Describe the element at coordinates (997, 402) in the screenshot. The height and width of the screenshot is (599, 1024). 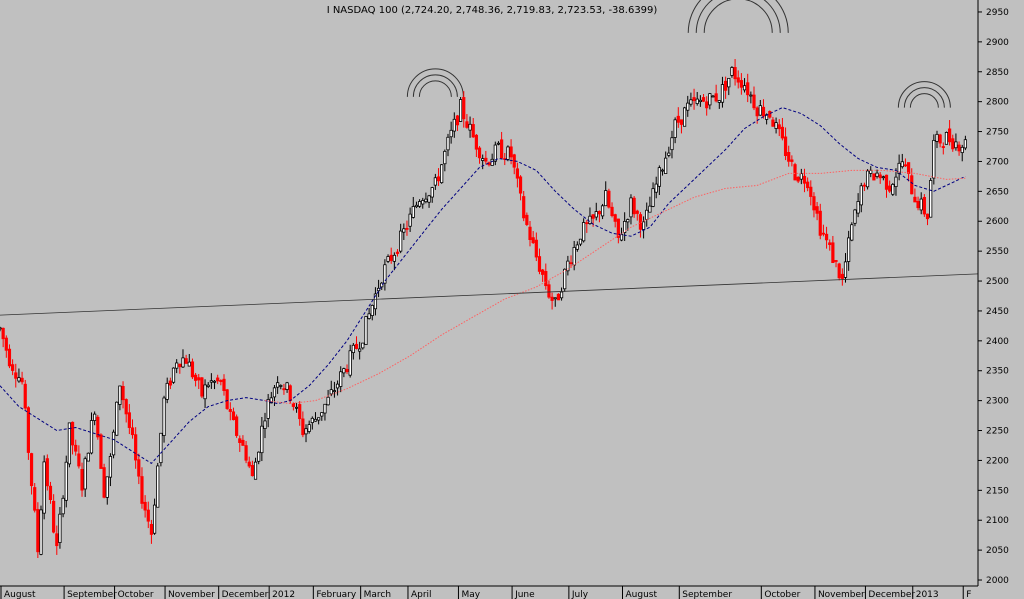
I see `y-tick-label: 2300` at that location.